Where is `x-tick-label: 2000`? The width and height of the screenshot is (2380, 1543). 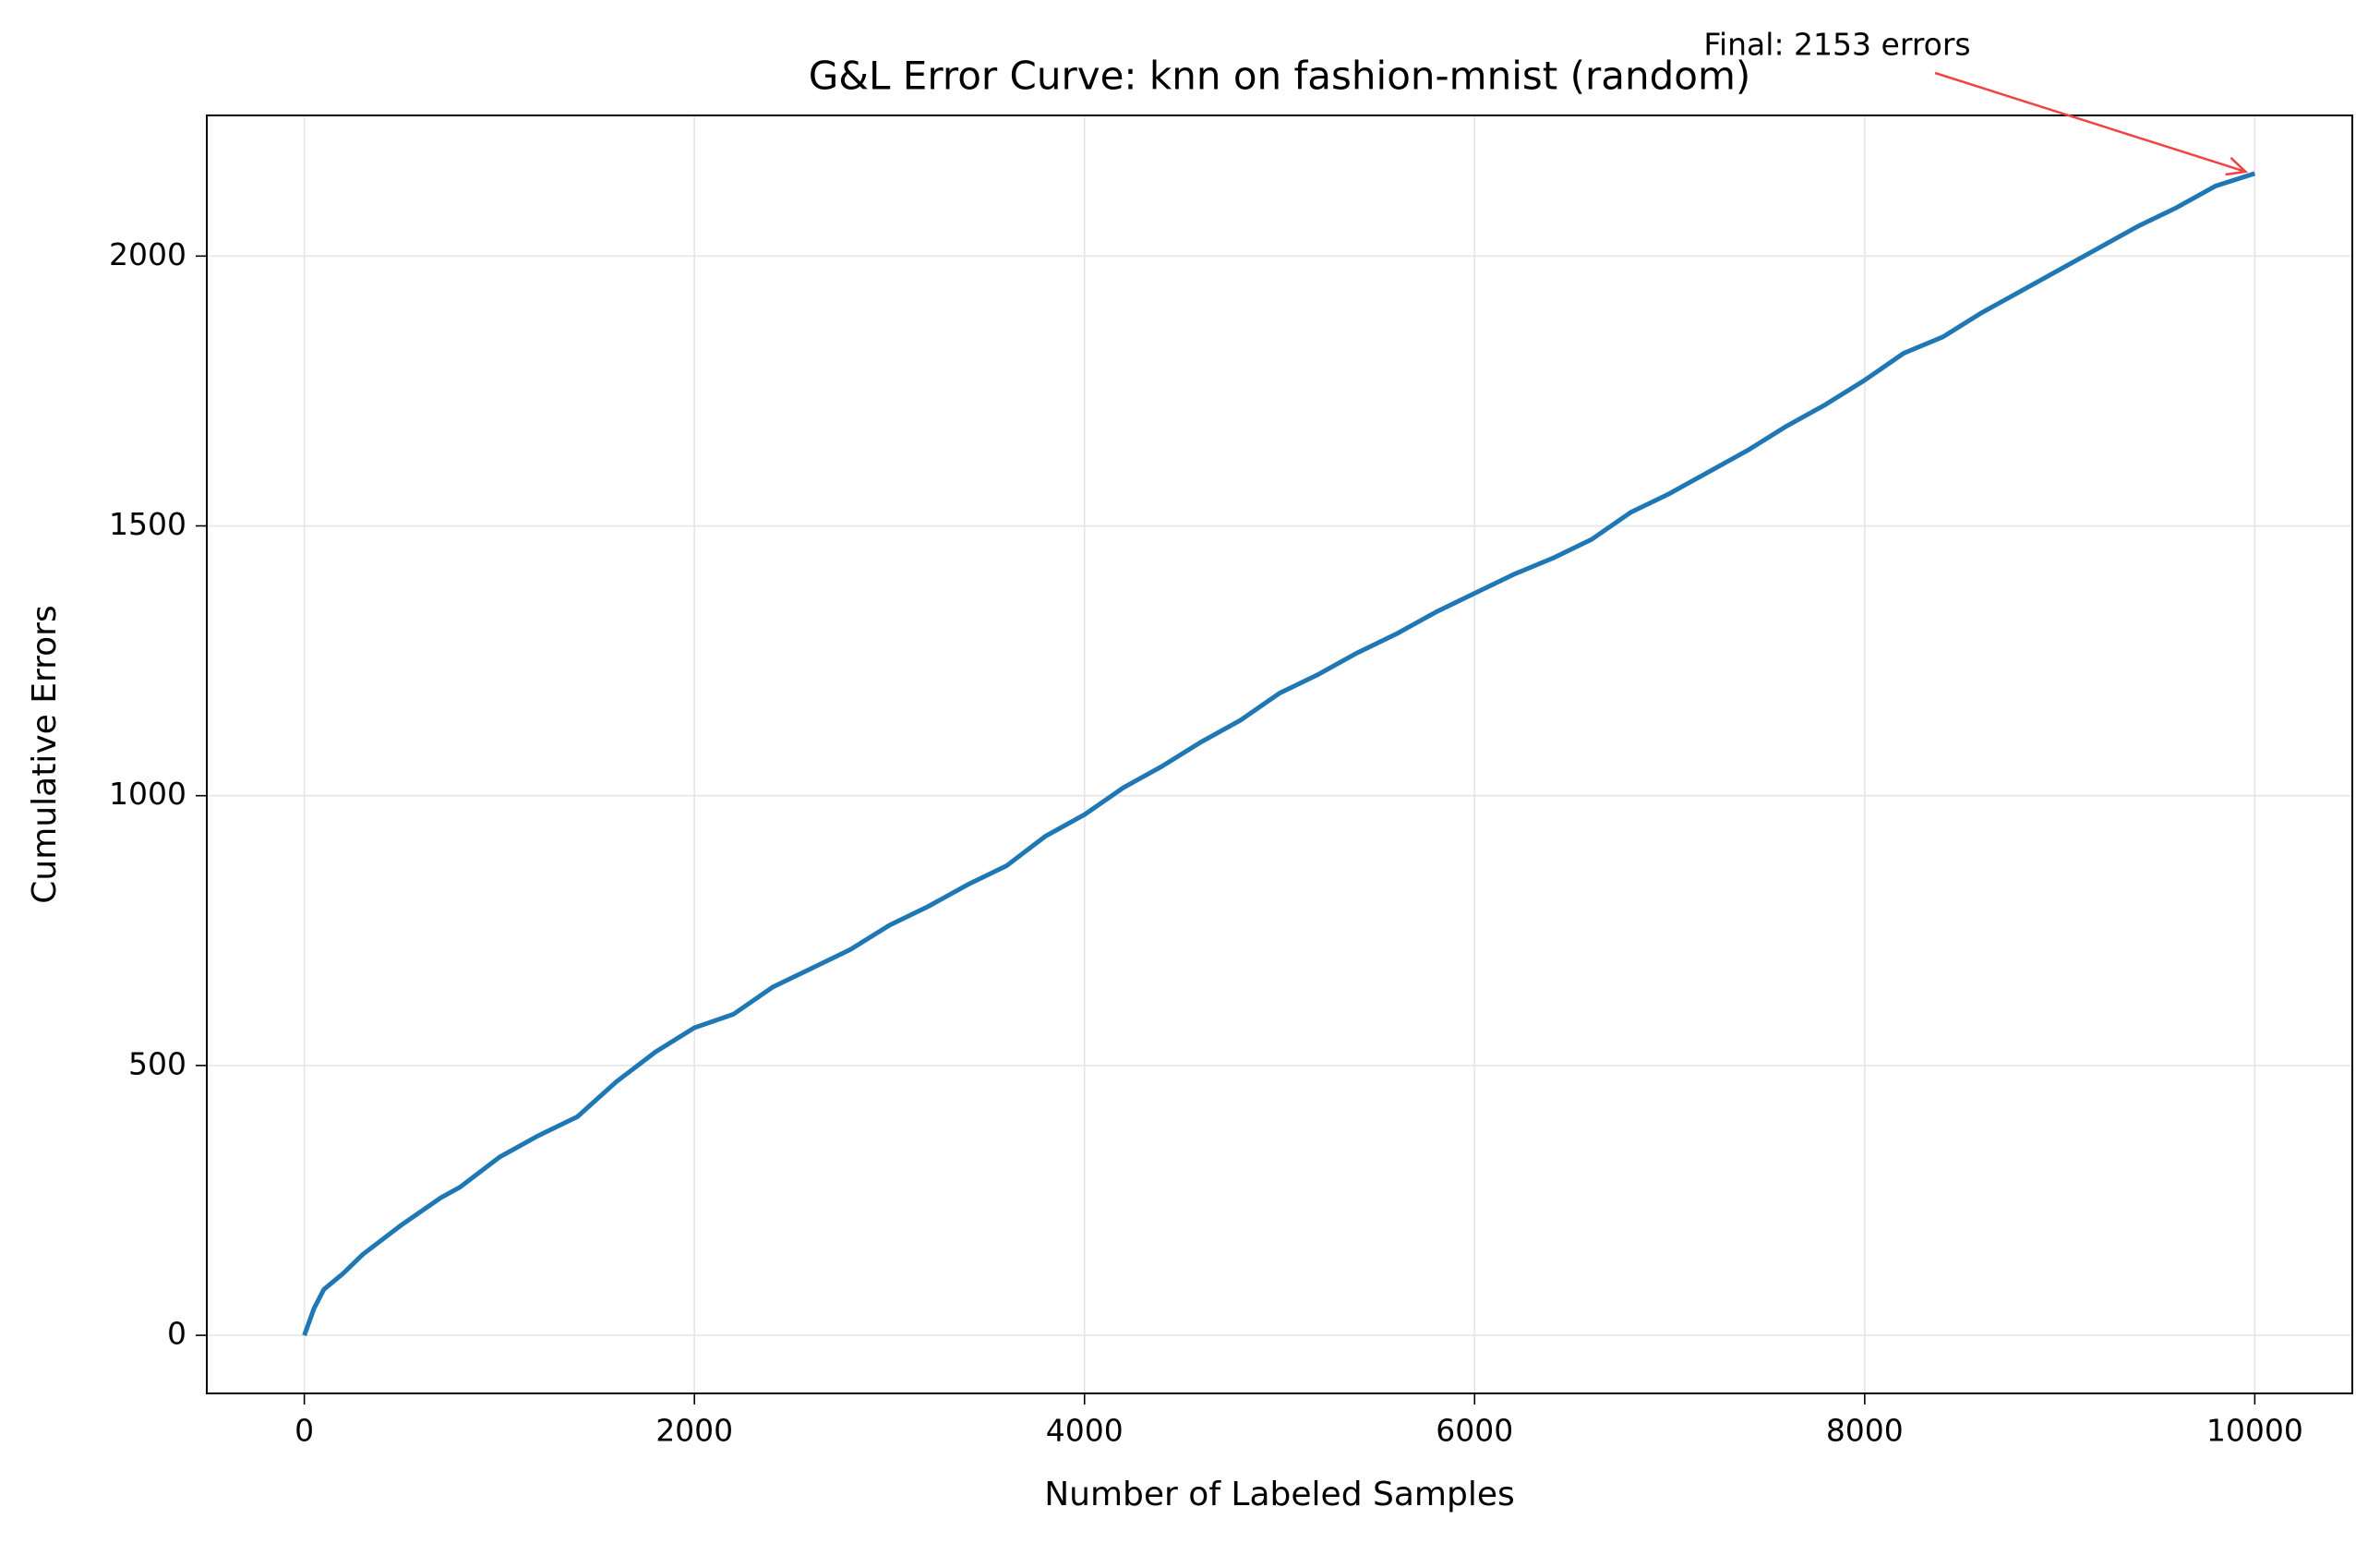 x-tick-label: 2000 is located at coordinates (694, 1431).